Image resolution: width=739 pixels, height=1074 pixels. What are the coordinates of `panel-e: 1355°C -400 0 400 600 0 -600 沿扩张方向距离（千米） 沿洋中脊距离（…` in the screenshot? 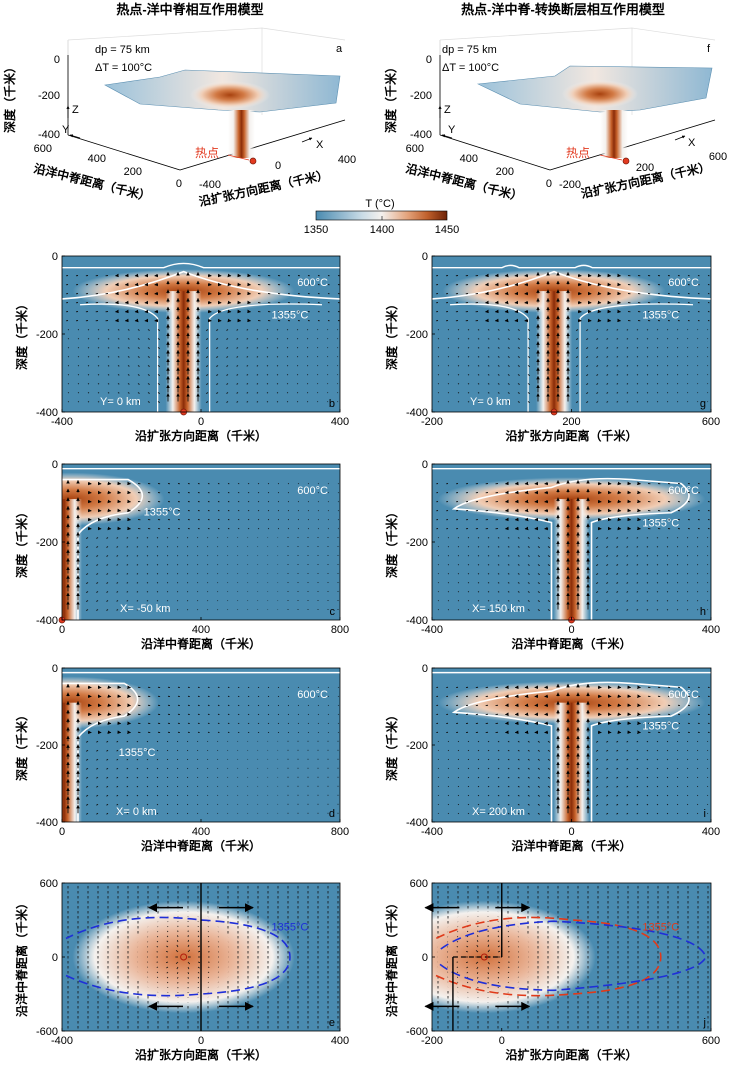 It's located at (181, 970).